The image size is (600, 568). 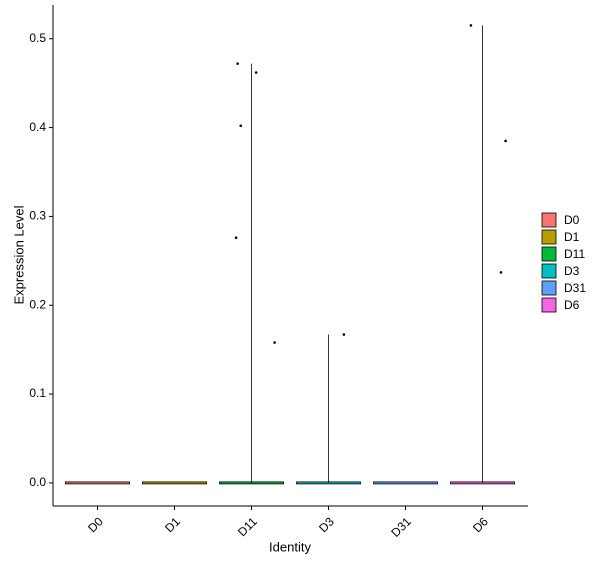 I want to click on y-tick-label: 0.5, so click(x=37, y=38).